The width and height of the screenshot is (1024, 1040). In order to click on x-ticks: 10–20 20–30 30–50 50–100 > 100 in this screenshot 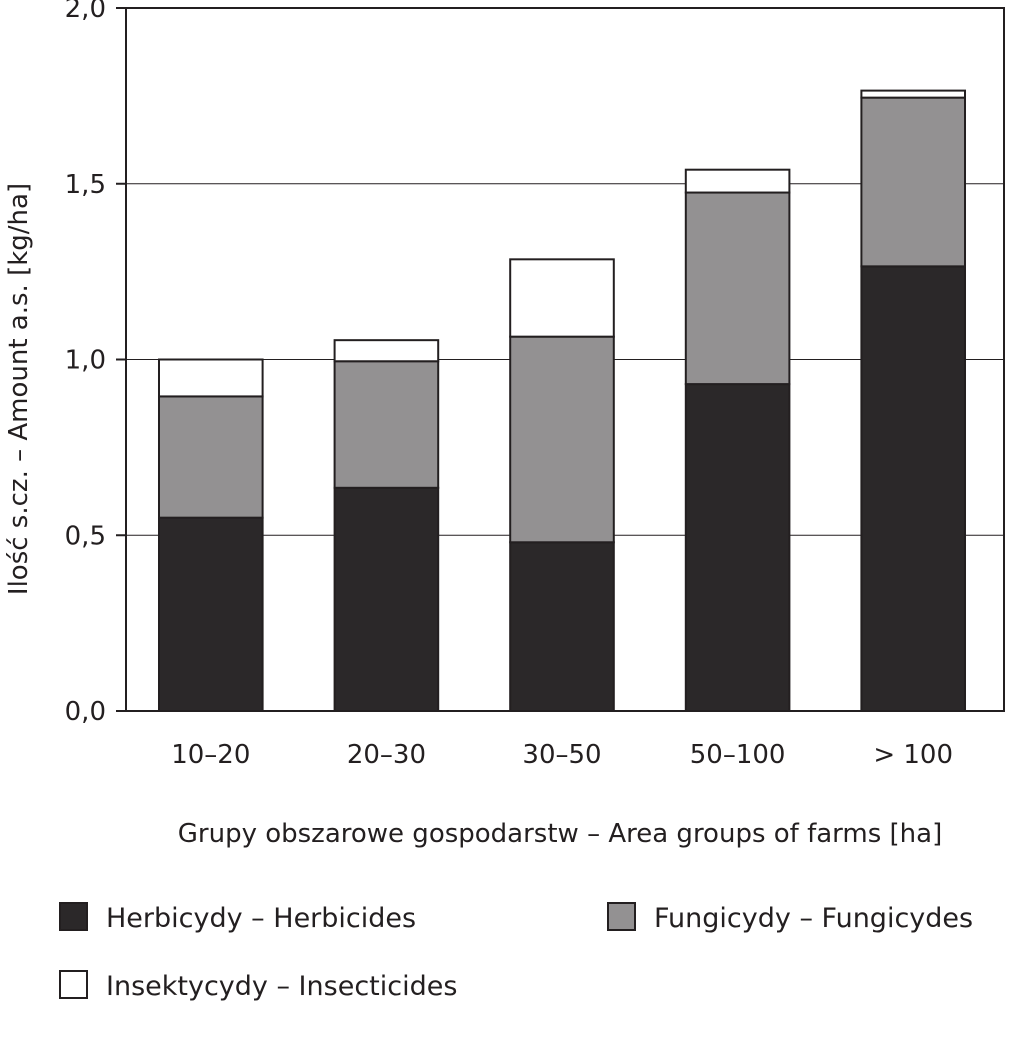, I will do `click(562, 755)`.